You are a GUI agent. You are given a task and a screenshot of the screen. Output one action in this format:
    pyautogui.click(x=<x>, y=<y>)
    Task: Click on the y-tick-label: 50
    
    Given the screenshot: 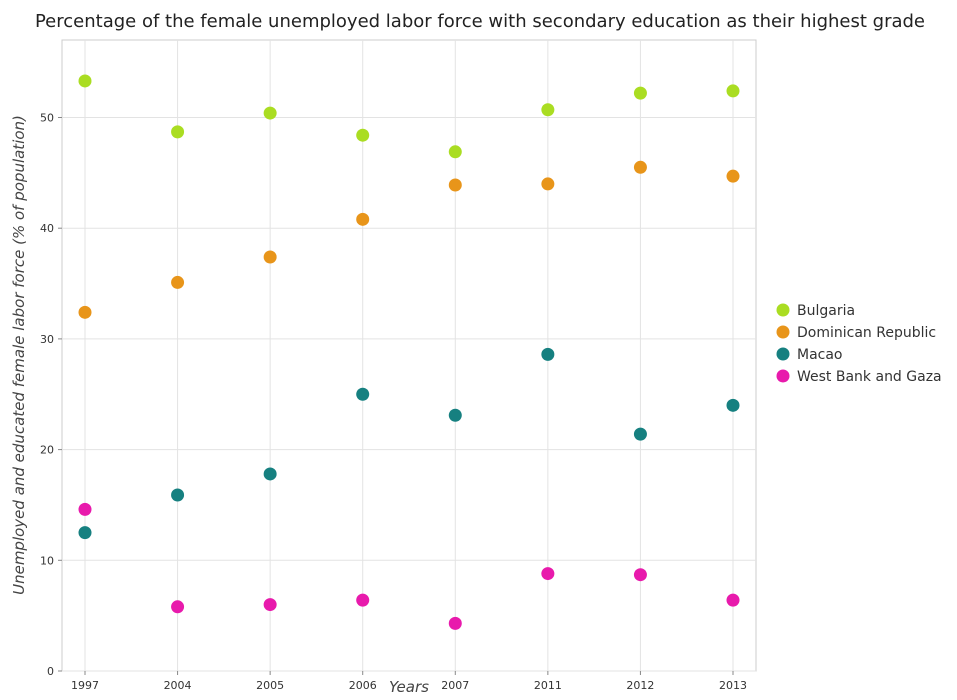 What is the action you would take?
    pyautogui.click(x=47, y=117)
    